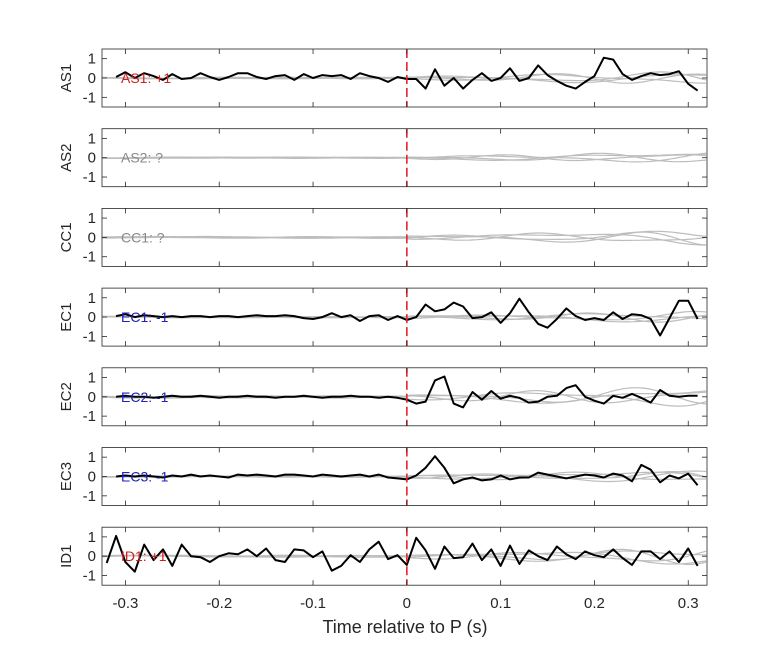 Image resolution: width=782 pixels, height=657 pixels. What do you see at coordinates (66, 78) in the screenshot?
I see `panel-ylabel: AS1` at bounding box center [66, 78].